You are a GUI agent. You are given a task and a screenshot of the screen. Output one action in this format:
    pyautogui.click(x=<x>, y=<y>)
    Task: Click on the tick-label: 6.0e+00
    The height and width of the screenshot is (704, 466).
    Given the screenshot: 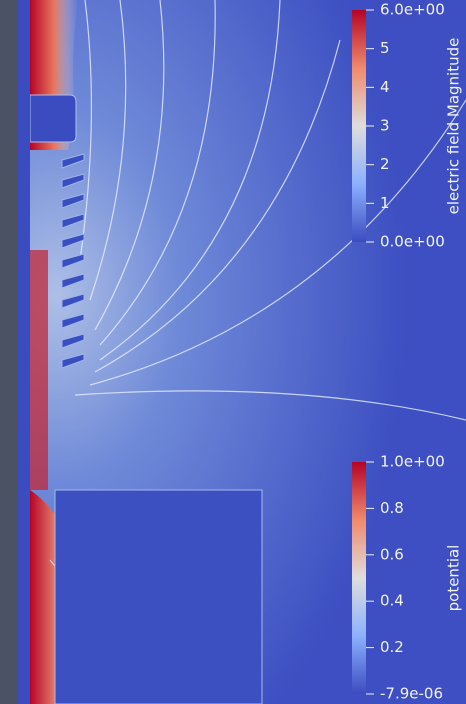 What is the action you would take?
    pyautogui.click(x=412, y=10)
    